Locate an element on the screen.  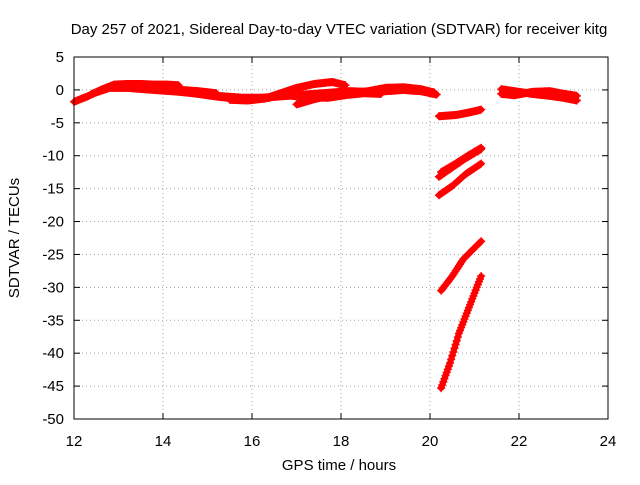
y-tick-label: -40 is located at coordinates (53, 353).